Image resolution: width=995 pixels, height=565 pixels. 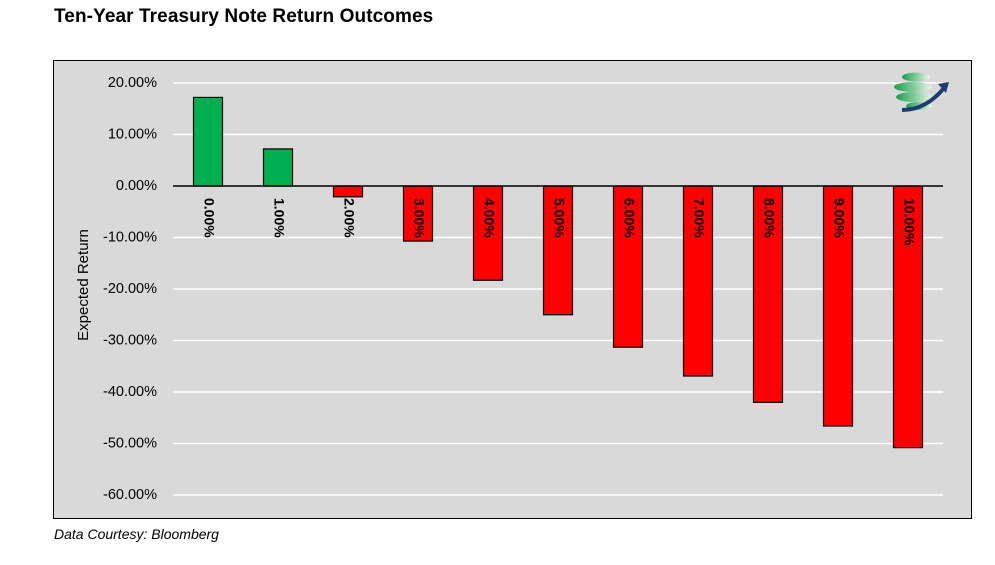 What do you see at coordinates (349, 218) in the screenshot?
I see `category-label: 2.00%` at bounding box center [349, 218].